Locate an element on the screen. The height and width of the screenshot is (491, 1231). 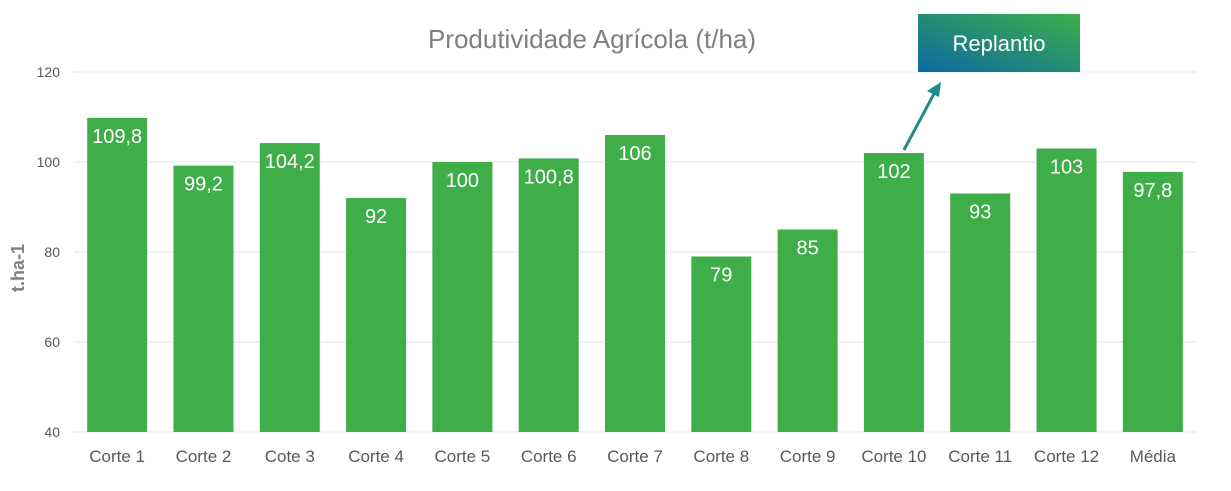
bar-value-label: 79 is located at coordinates (721, 276).